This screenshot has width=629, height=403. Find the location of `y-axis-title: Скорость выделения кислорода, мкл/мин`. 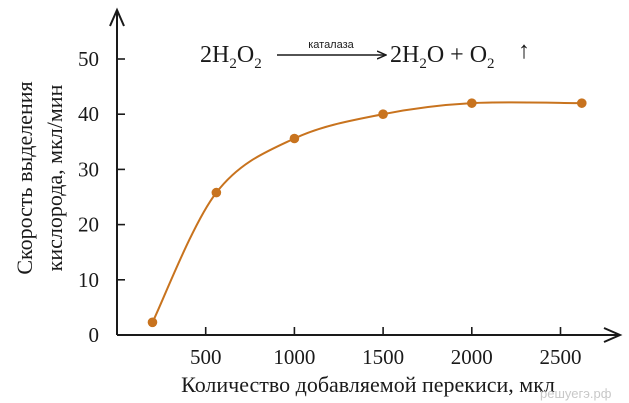

y-axis-title: Скорость выделения кислорода, мкл/мин is located at coordinates (39, 177).